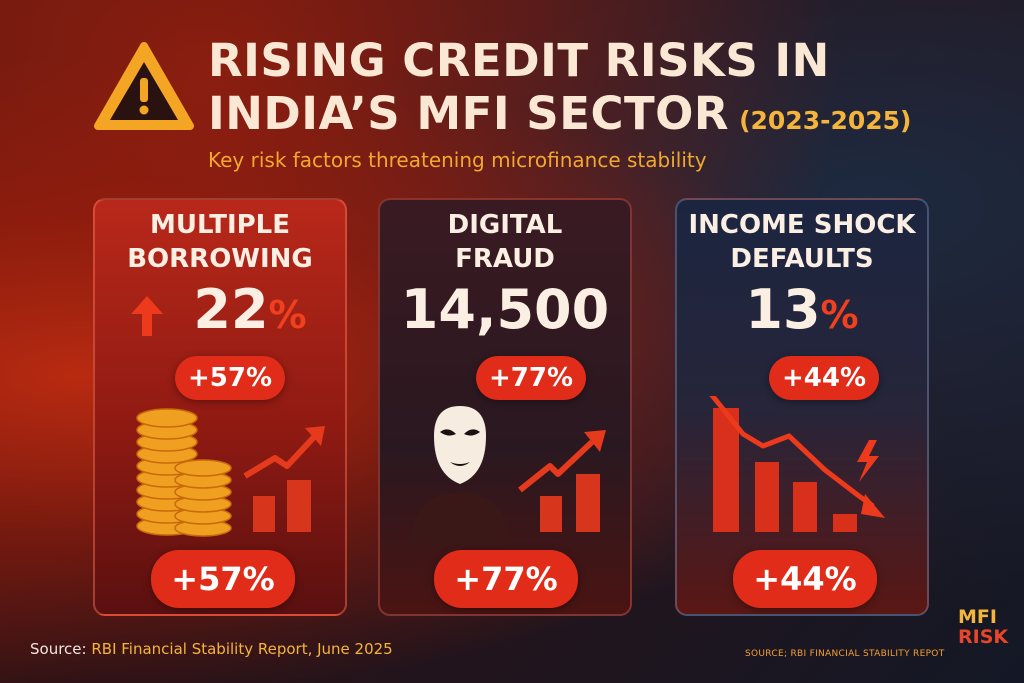 The image size is (1024, 683). Describe the element at coordinates (802, 259) in the screenshot. I see `card-title-line-2: DEFAULTS` at that location.